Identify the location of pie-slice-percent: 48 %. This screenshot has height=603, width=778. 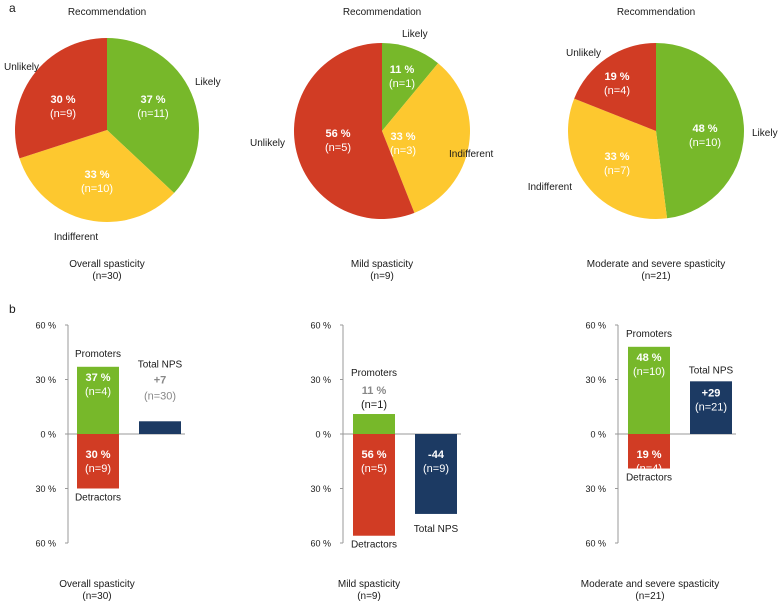
(704, 129).